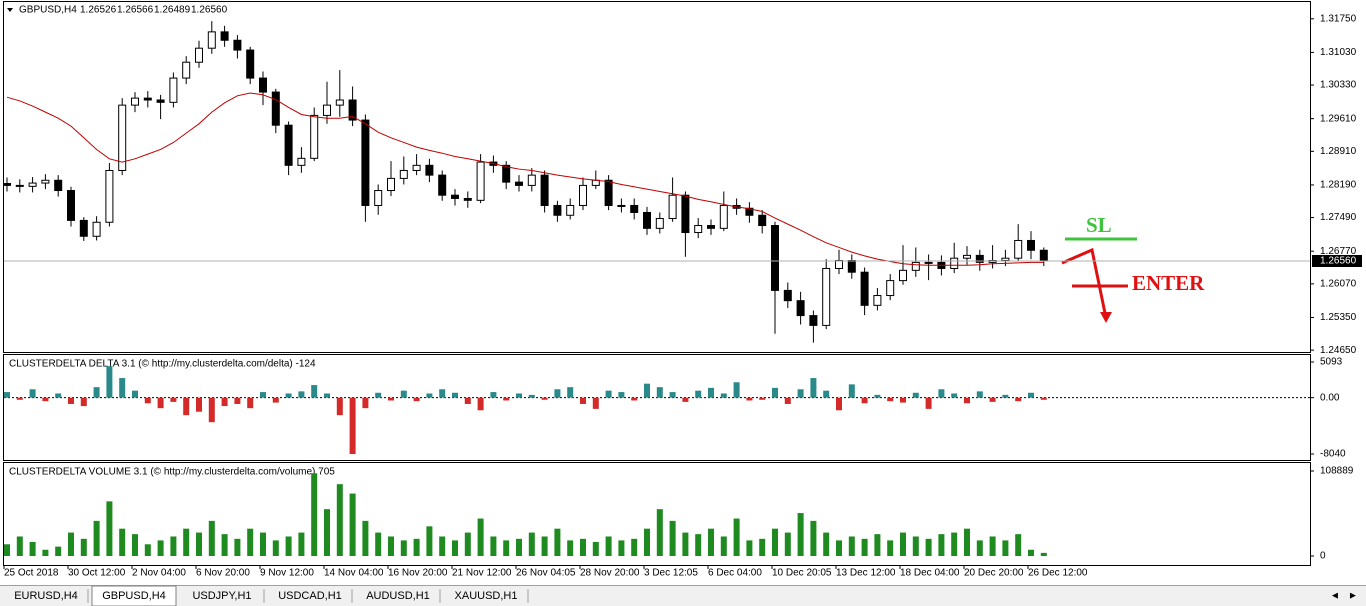  What do you see at coordinates (172, 10) in the screenshot?
I see `ohlc-low: 1.26489` at bounding box center [172, 10].